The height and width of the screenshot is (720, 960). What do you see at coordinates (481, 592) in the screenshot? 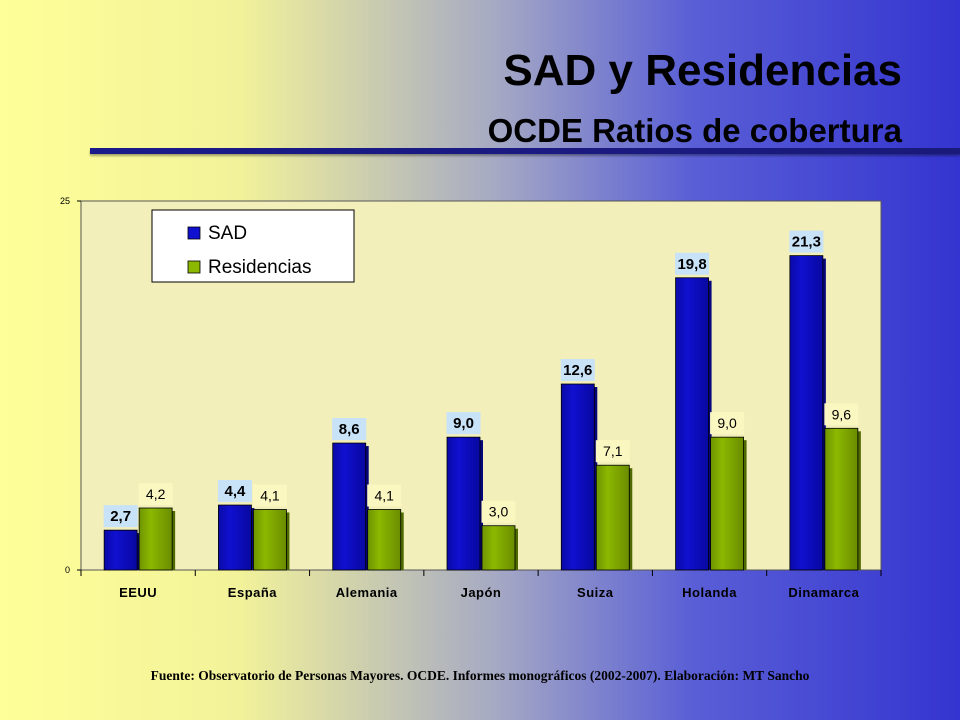
I see `x-tick-label: Japón` at bounding box center [481, 592].